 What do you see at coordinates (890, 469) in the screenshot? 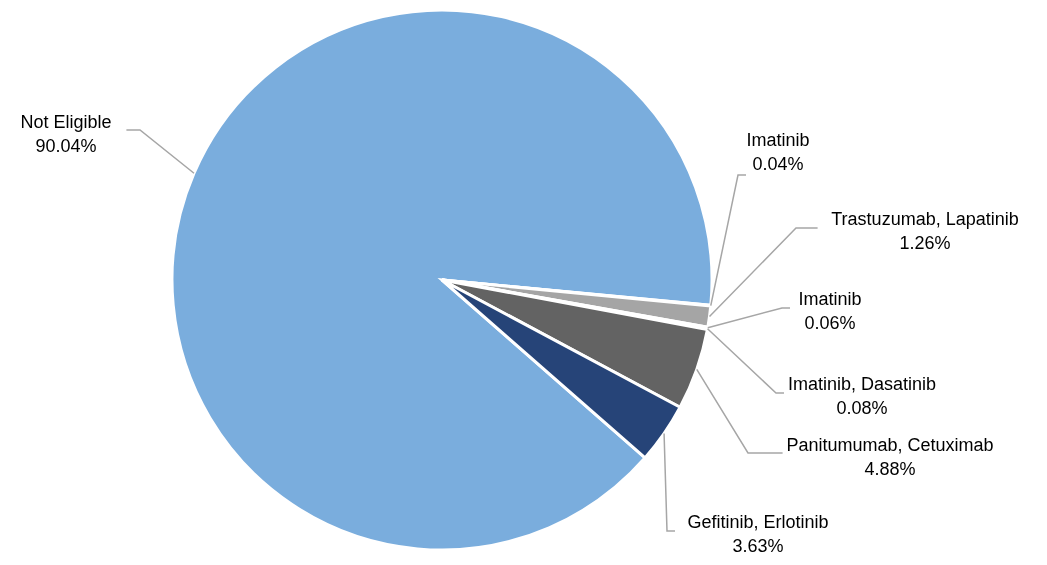
I see `data-label: 4.88%` at bounding box center [890, 469].